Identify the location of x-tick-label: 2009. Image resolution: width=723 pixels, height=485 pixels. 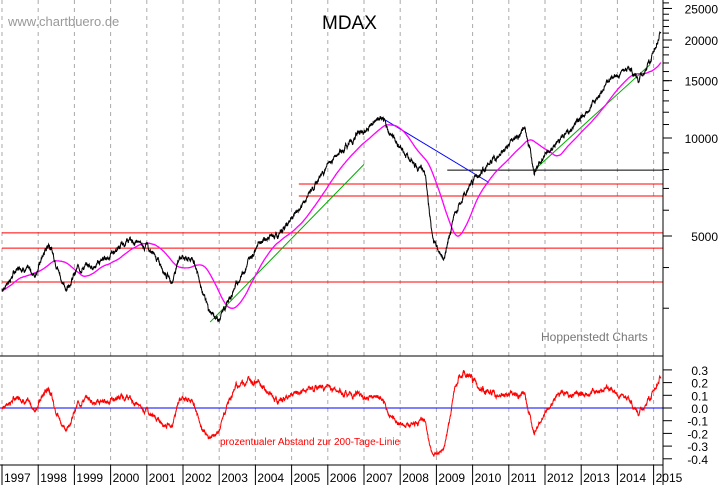
(451, 478).